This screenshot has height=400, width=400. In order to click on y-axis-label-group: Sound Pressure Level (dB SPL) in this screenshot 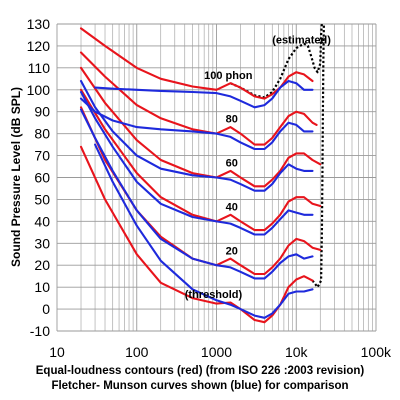, I will do `click(16, 177)`.